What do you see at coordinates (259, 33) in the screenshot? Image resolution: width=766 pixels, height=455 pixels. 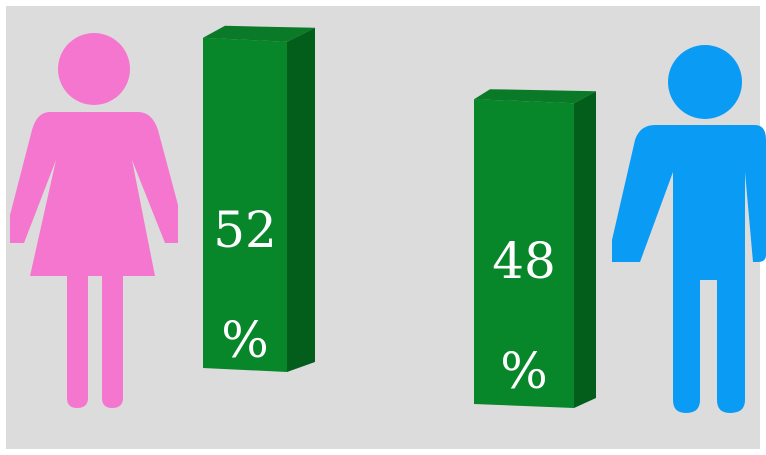 I see `bar-top-female` at bounding box center [259, 33].